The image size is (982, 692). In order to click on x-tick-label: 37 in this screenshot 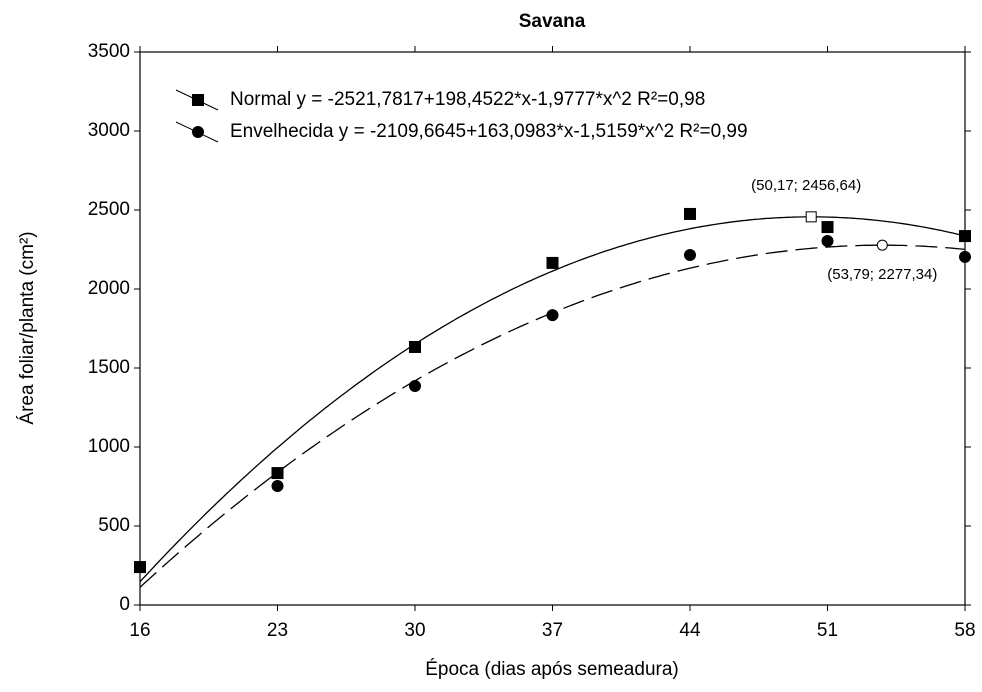, I will do `click(552, 630)`.